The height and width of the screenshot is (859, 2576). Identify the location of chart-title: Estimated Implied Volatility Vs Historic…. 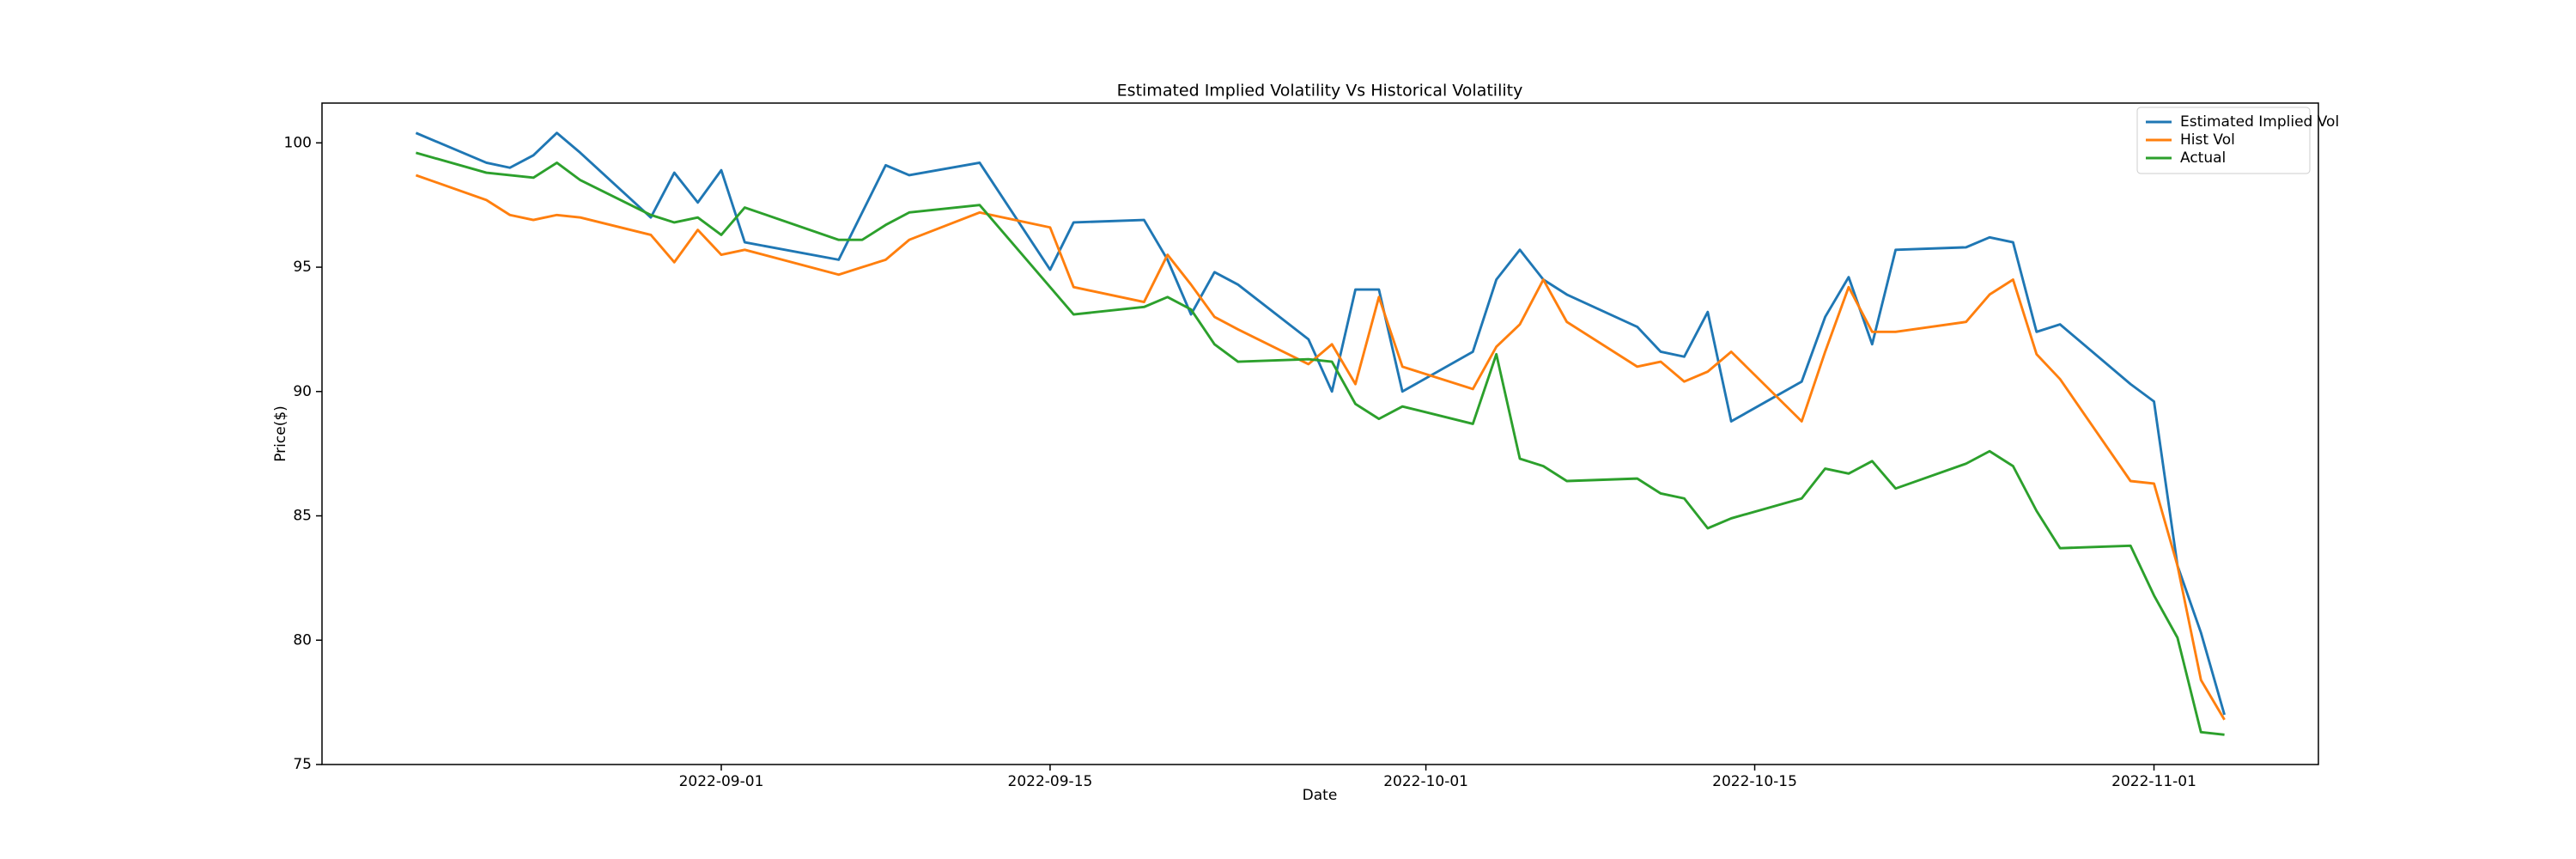
(1320, 92).